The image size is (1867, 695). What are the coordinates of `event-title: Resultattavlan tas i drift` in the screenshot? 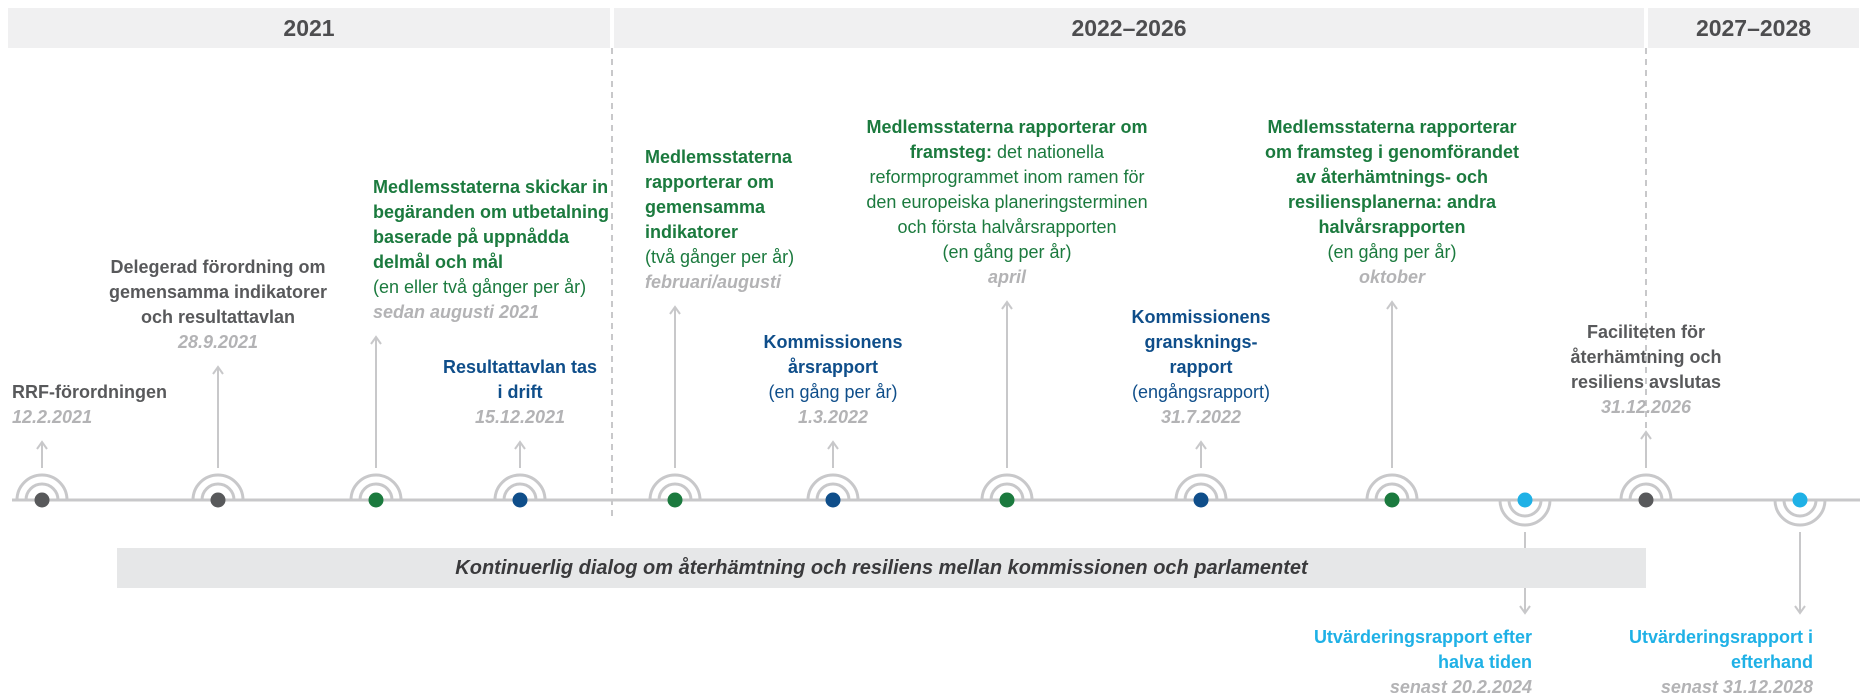 It's located at (520, 379).